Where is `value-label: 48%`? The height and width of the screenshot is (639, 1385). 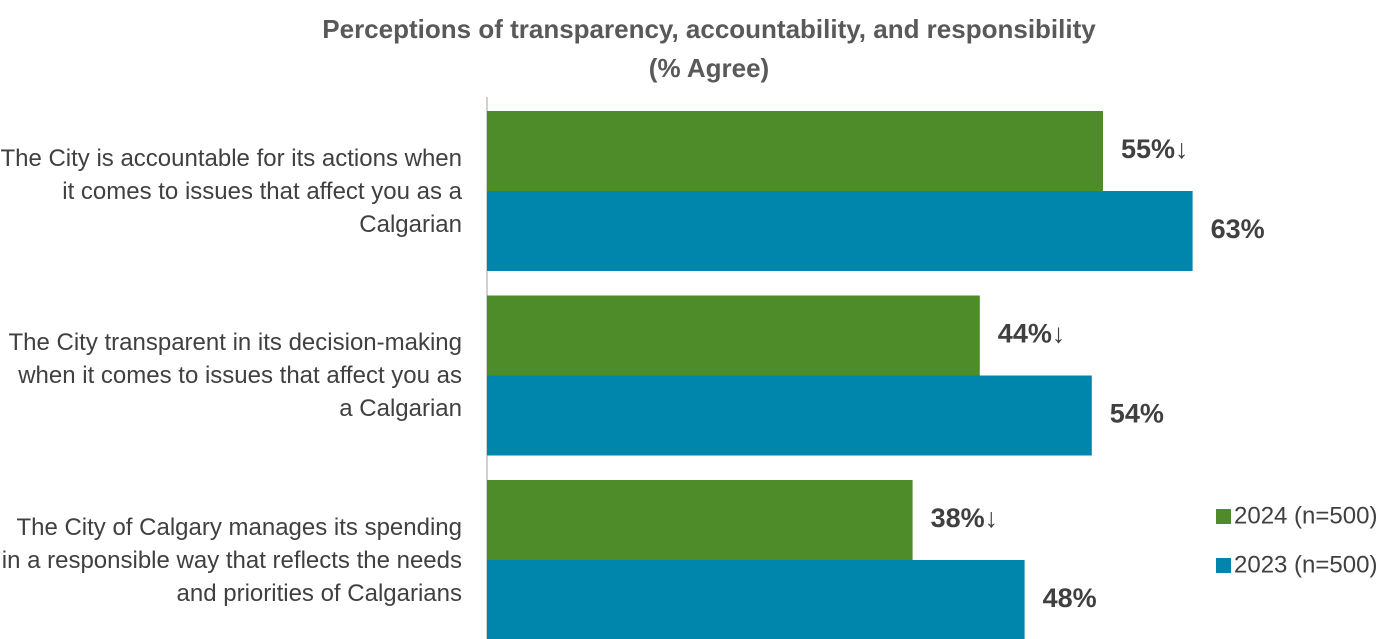 value-label: 48% is located at coordinates (1070, 598).